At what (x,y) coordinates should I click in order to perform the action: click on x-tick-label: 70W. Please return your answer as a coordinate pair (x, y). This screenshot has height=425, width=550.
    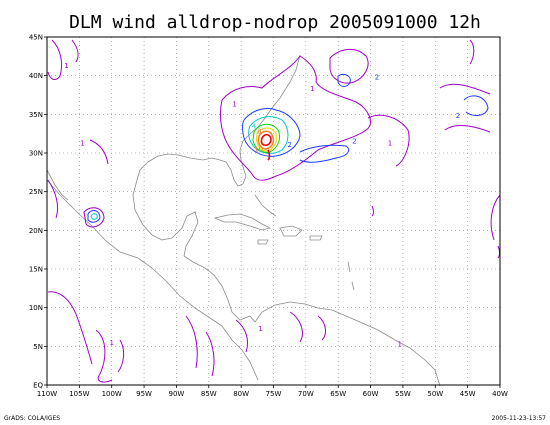
    Looking at the image, I should click on (306, 394).